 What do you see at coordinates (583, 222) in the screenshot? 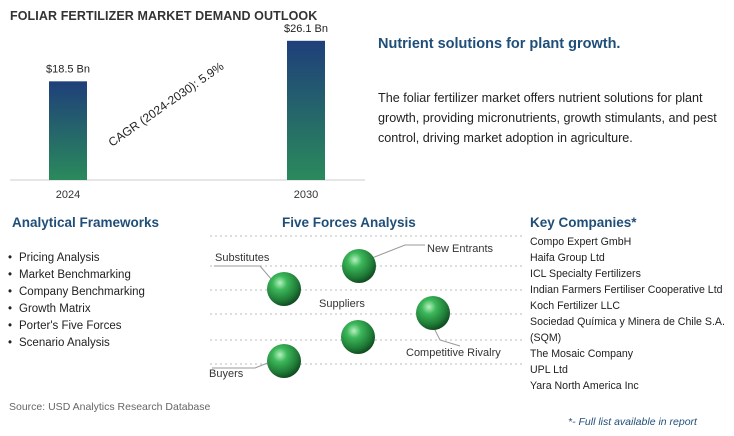
I see `companies-title: Key Companies*` at bounding box center [583, 222].